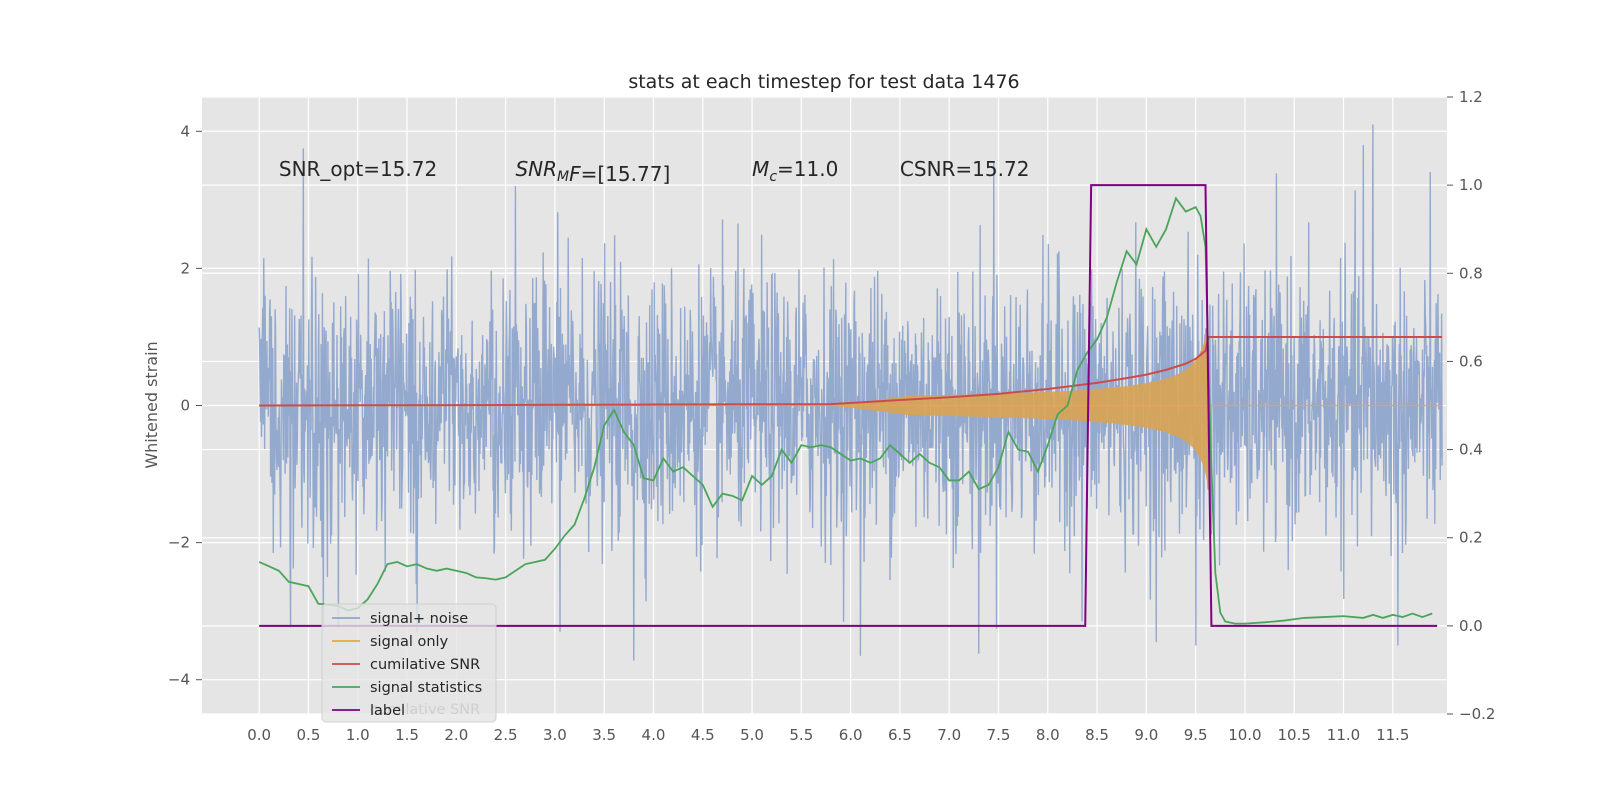 Image resolution: width=1600 pixels, height=800 pixels. I want to click on annotation-value: =[15.77], so click(626, 174).